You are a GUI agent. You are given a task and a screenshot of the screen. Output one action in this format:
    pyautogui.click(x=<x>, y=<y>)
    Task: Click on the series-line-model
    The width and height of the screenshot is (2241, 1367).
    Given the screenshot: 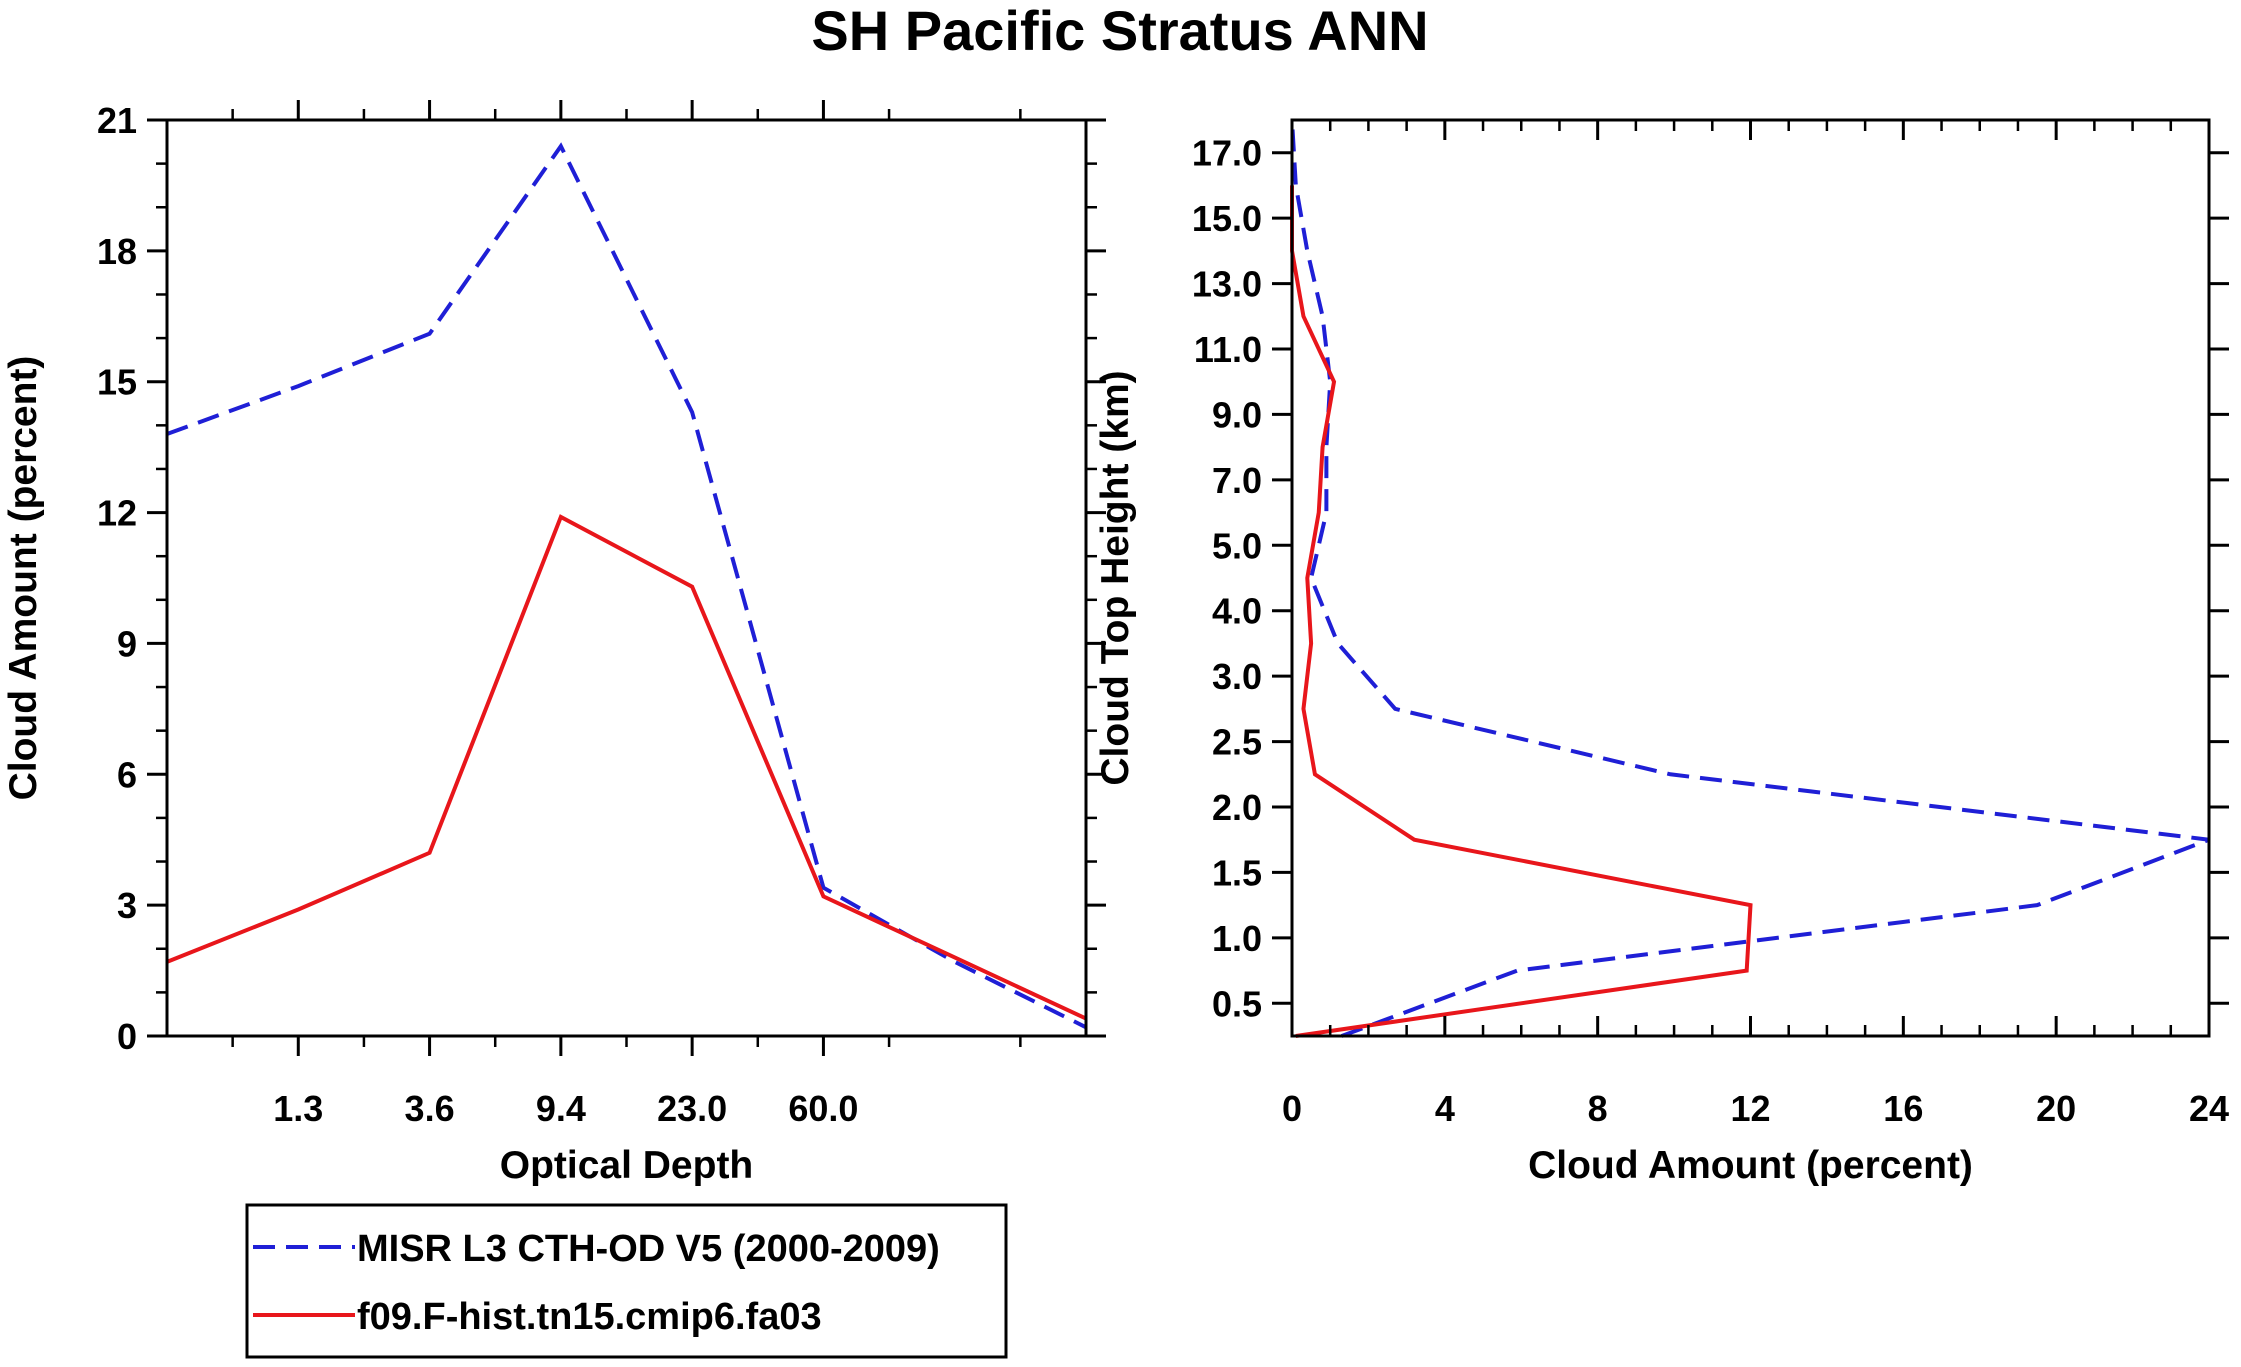 What is the action you would take?
    pyautogui.click(x=1521, y=611)
    